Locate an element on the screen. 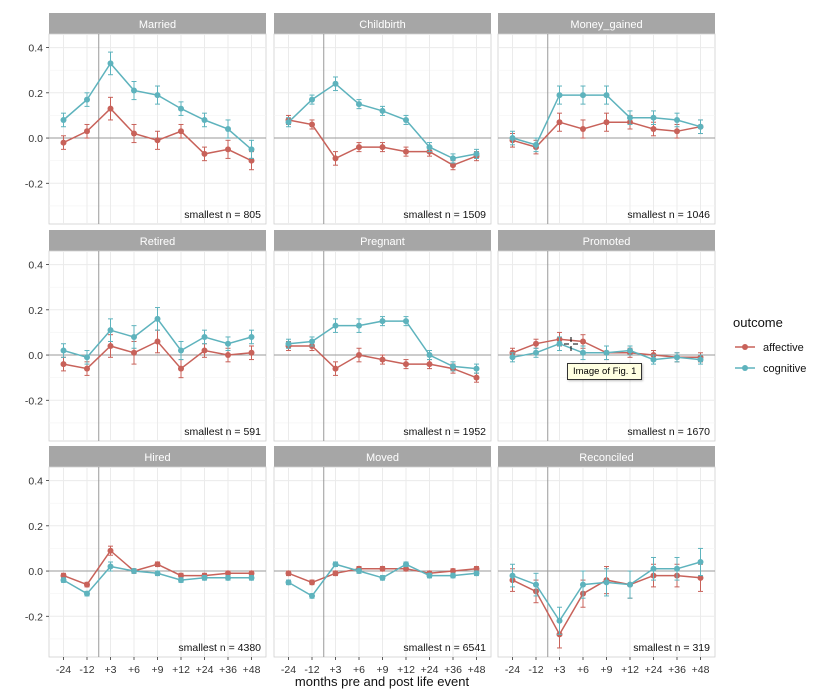 The height and width of the screenshot is (700, 828). x-tick-label: +9 is located at coordinates (158, 670).